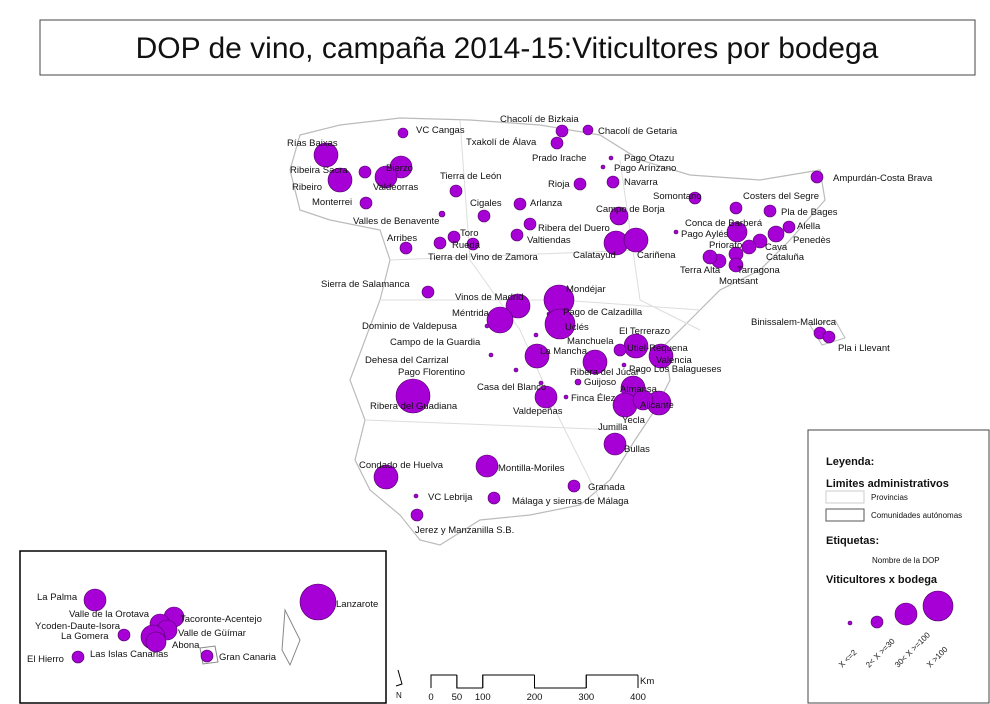 The height and width of the screenshot is (704, 990). I want to click on dop-label: Valle de Güímar, so click(212, 633).